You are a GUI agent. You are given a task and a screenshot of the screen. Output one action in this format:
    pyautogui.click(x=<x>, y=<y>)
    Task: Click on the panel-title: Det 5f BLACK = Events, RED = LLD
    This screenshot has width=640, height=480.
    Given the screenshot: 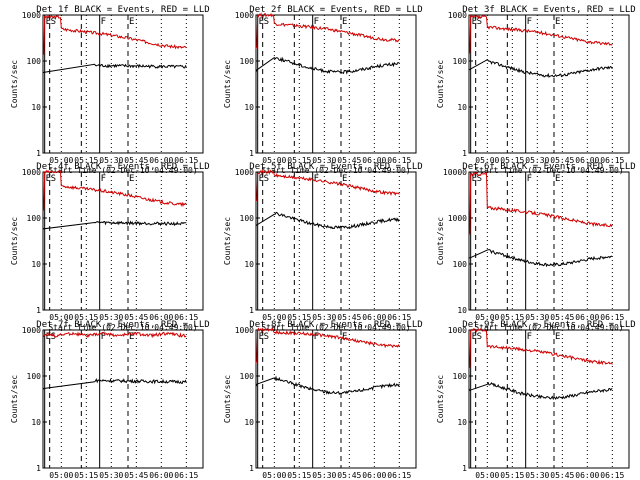 What is the action you would take?
    pyautogui.click(x=335, y=167)
    